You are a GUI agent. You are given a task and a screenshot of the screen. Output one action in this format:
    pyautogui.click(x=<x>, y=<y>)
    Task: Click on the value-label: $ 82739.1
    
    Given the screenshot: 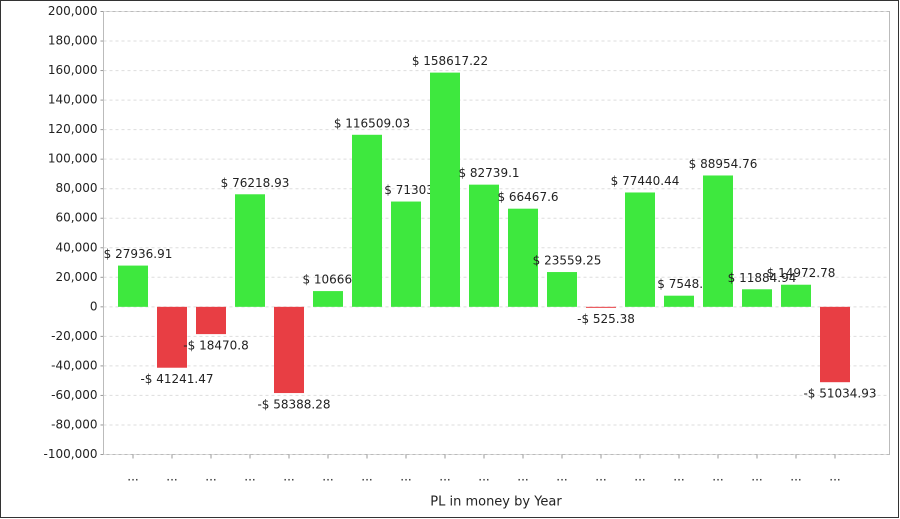 What is the action you would take?
    pyautogui.click(x=488, y=173)
    